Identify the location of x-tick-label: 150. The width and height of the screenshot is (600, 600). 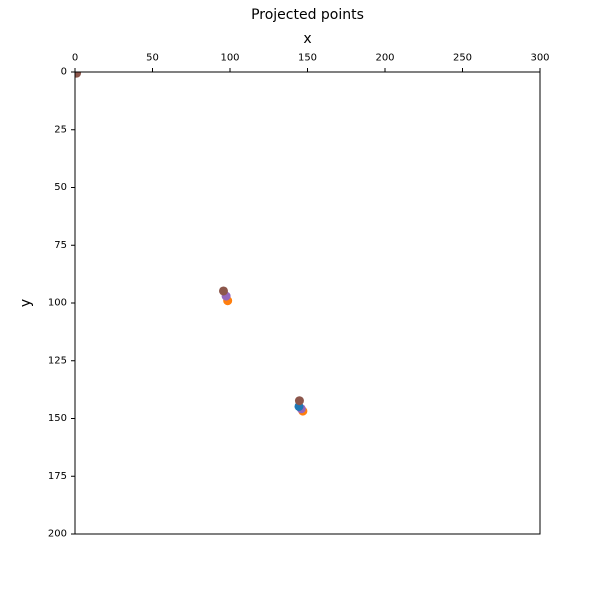
(307, 58).